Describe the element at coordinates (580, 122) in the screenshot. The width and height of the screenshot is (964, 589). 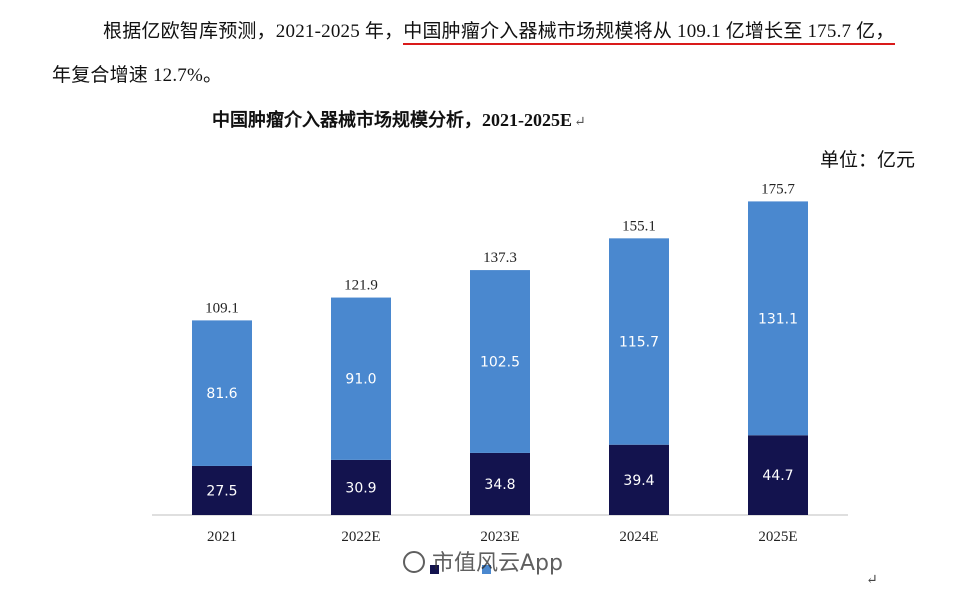
I see `title-return-mark: ↵` at that location.